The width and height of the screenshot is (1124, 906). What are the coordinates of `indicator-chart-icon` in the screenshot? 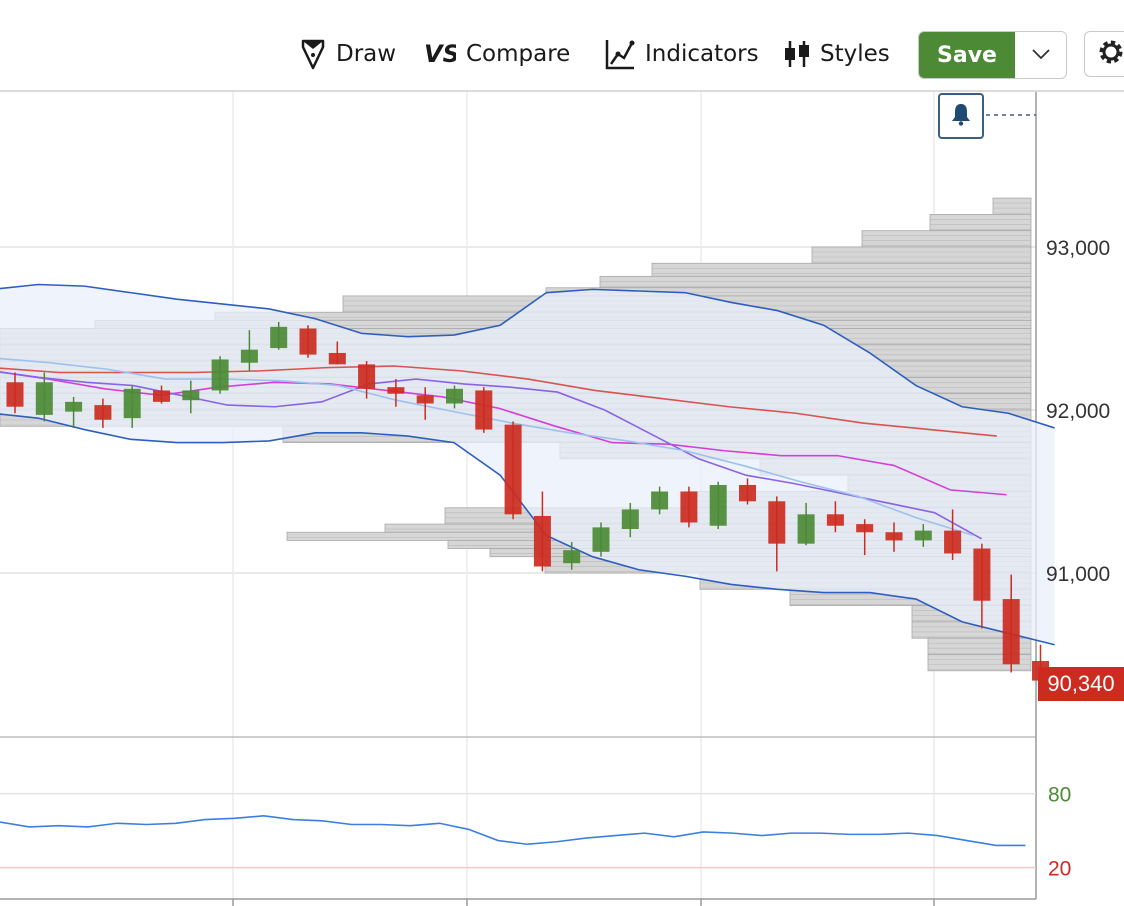 It's located at (620, 54).